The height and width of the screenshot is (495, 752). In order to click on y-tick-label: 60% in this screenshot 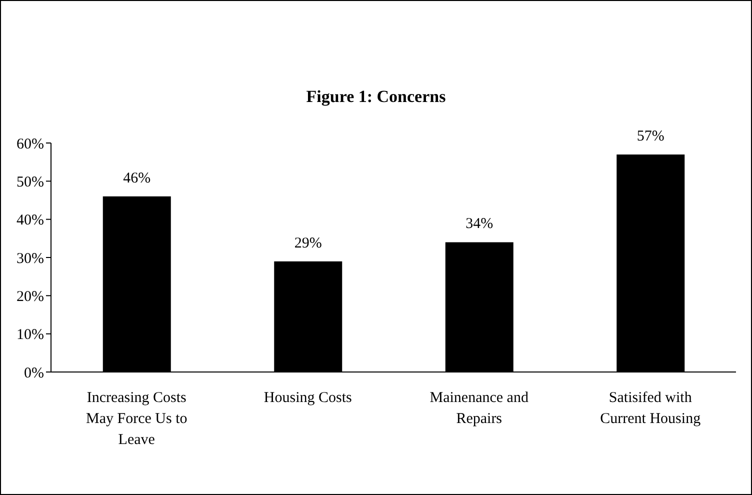, I will do `click(30, 144)`.